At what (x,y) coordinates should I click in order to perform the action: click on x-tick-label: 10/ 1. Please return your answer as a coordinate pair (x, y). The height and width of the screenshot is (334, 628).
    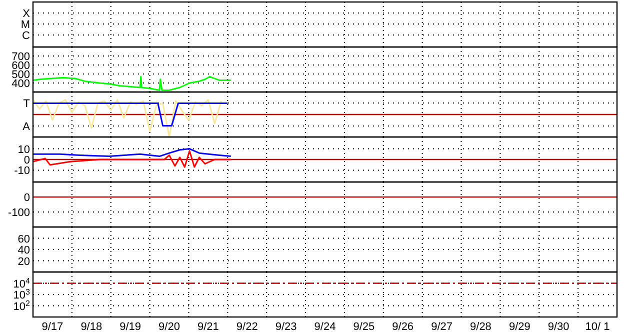
    Looking at the image, I should click on (597, 327).